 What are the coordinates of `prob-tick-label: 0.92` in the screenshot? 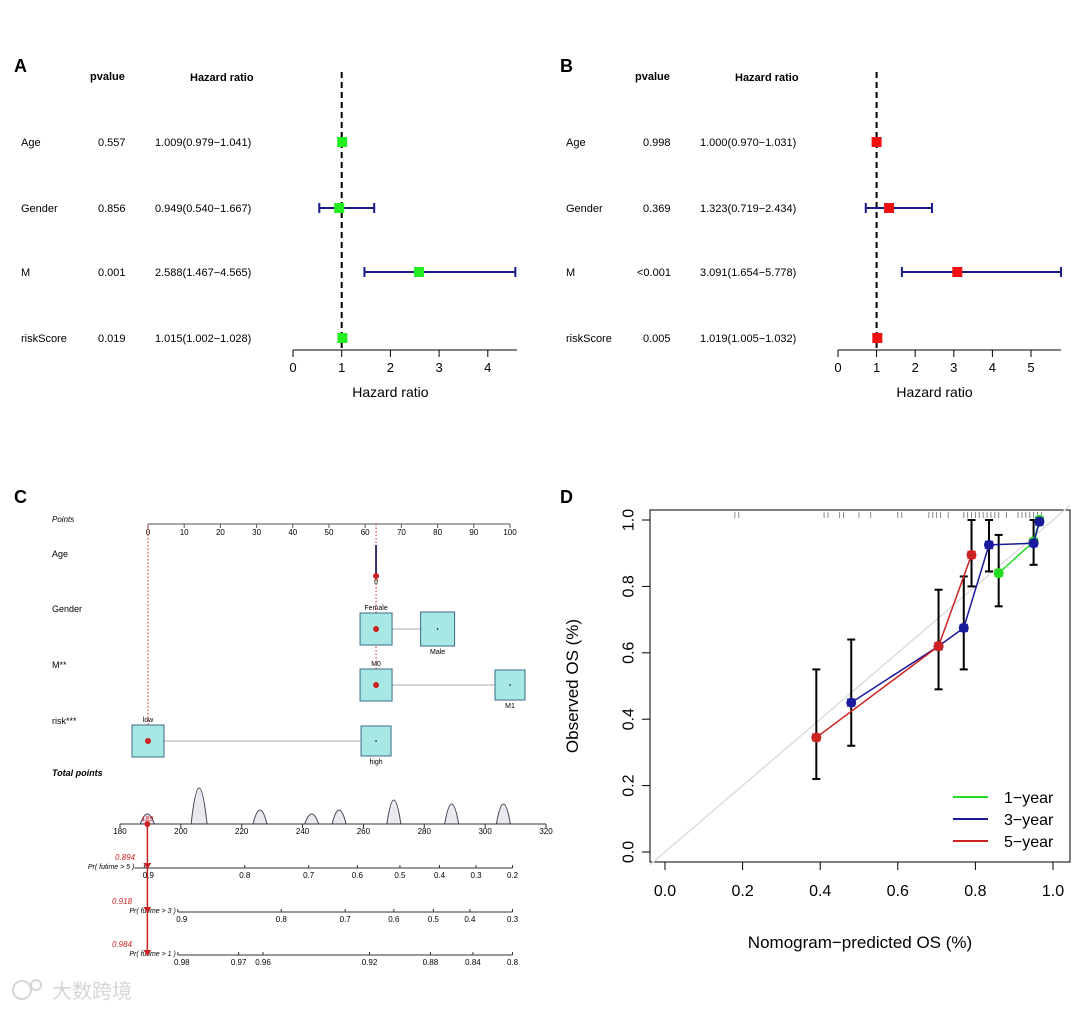 It's located at (370, 962).